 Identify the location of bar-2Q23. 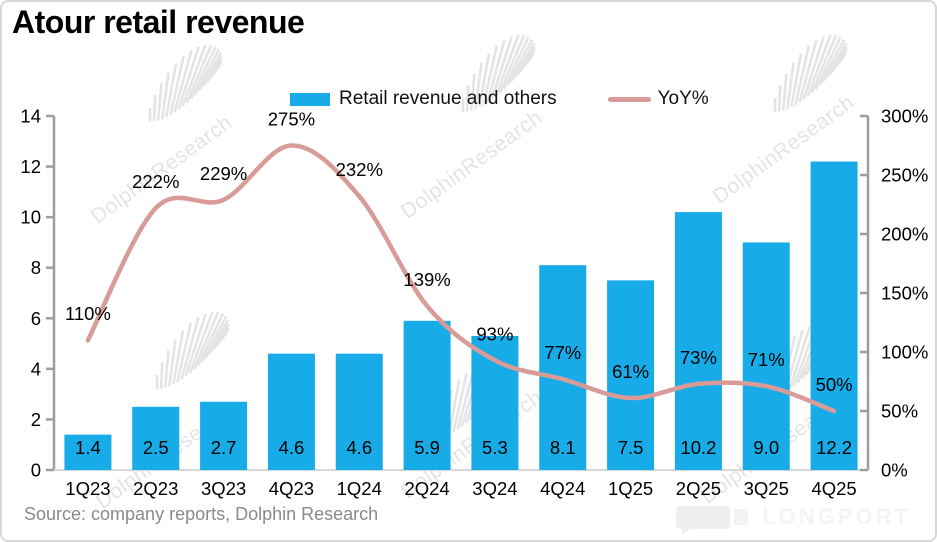
(156, 438).